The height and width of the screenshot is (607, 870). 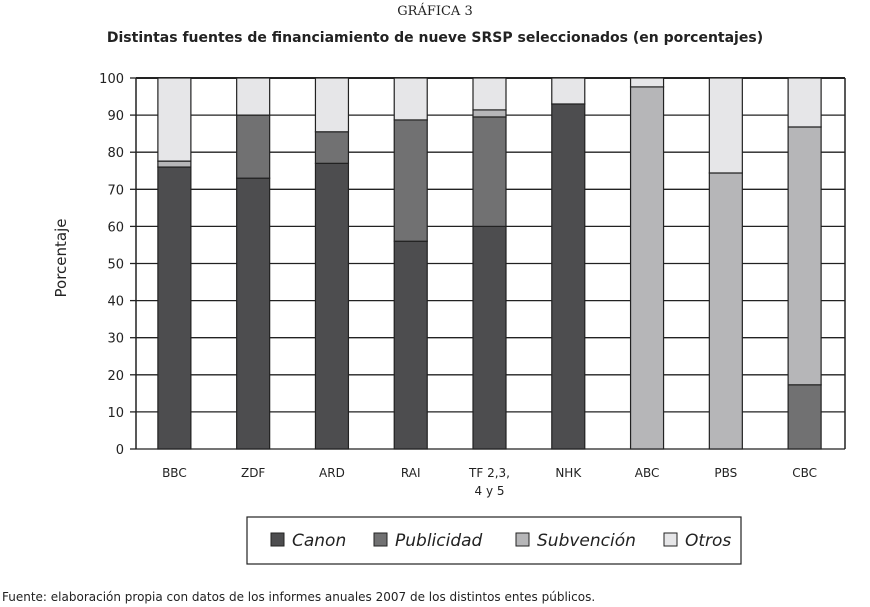 I want to click on x-tick-label: RAI, so click(x=411, y=473).